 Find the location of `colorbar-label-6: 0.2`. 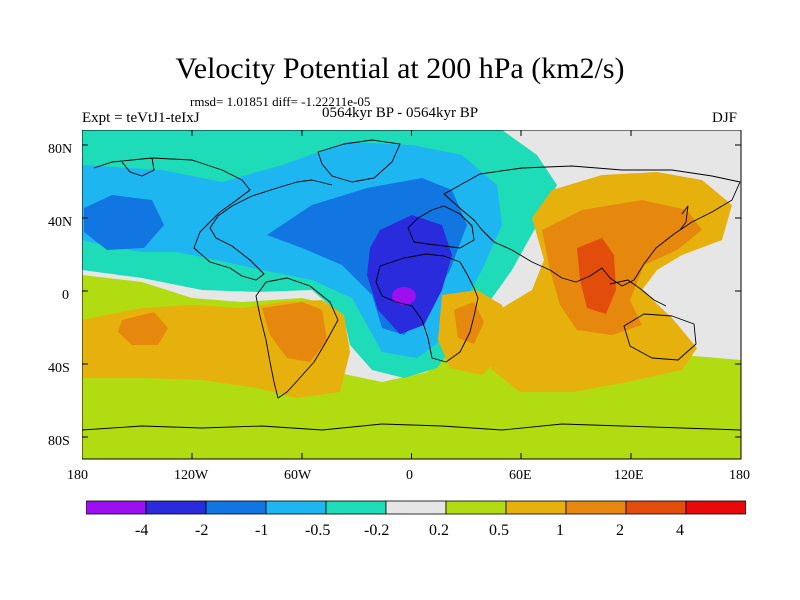

colorbar-label-6: 0.2 is located at coordinates (439, 530).